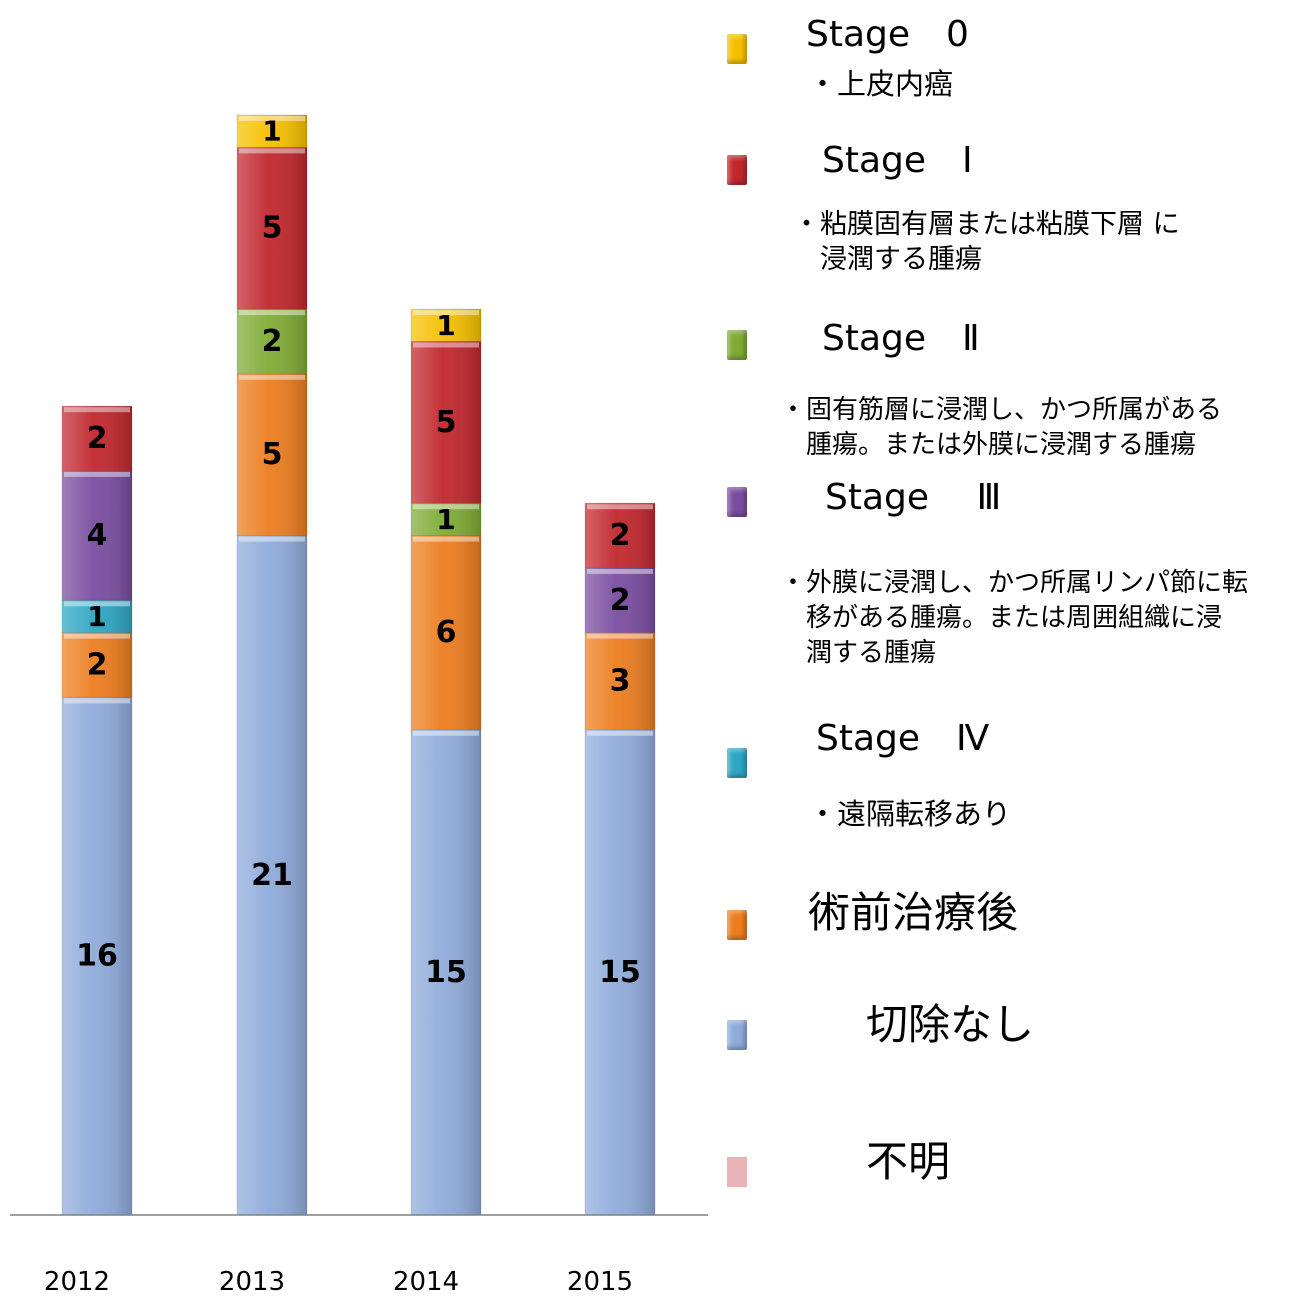 Image resolution: width=1295 pixels, height=1305 pixels. What do you see at coordinates (737, 925) in the screenshot?
I see `legend-marker-preop-treatment` at bounding box center [737, 925].